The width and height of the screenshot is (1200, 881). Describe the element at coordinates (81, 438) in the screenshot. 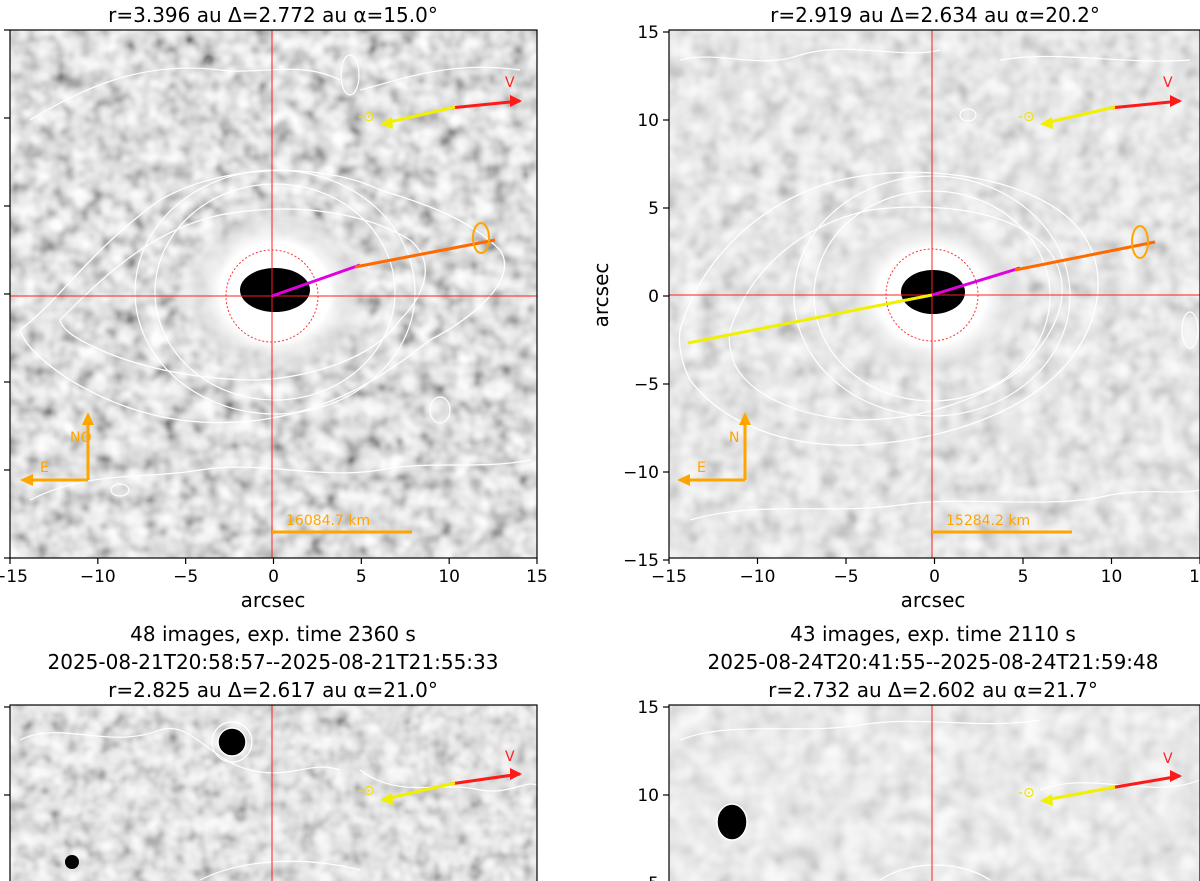

I see `compass-north-label: NO` at that location.